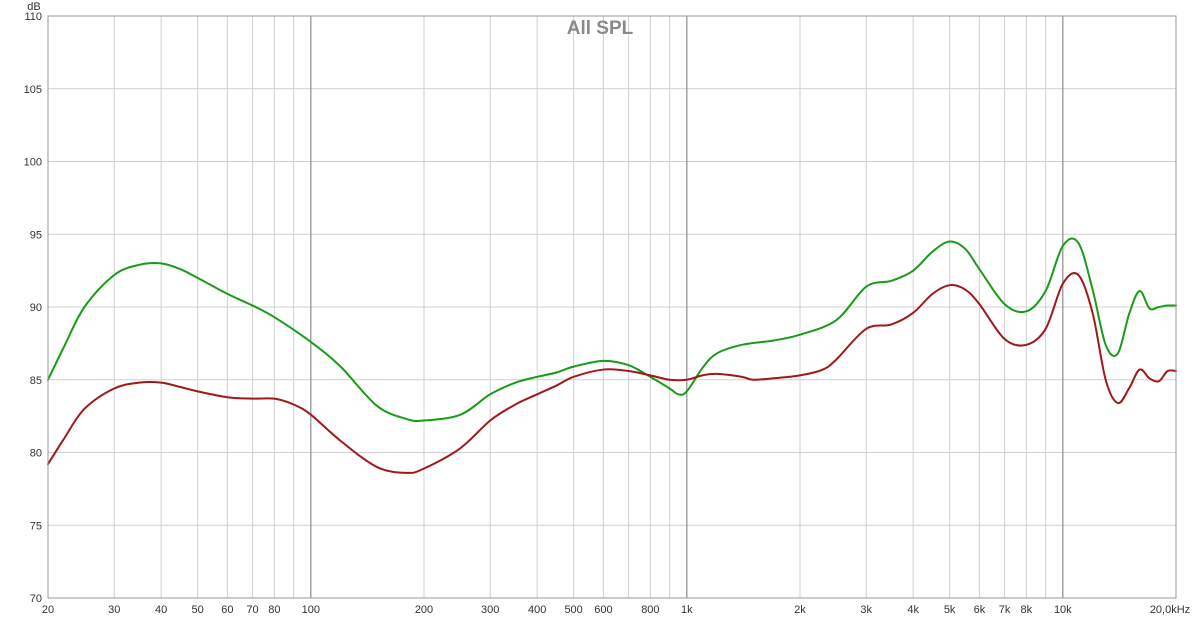  Describe the element at coordinates (1027, 610) in the screenshot. I see `x-tick-label: 8k` at that location.